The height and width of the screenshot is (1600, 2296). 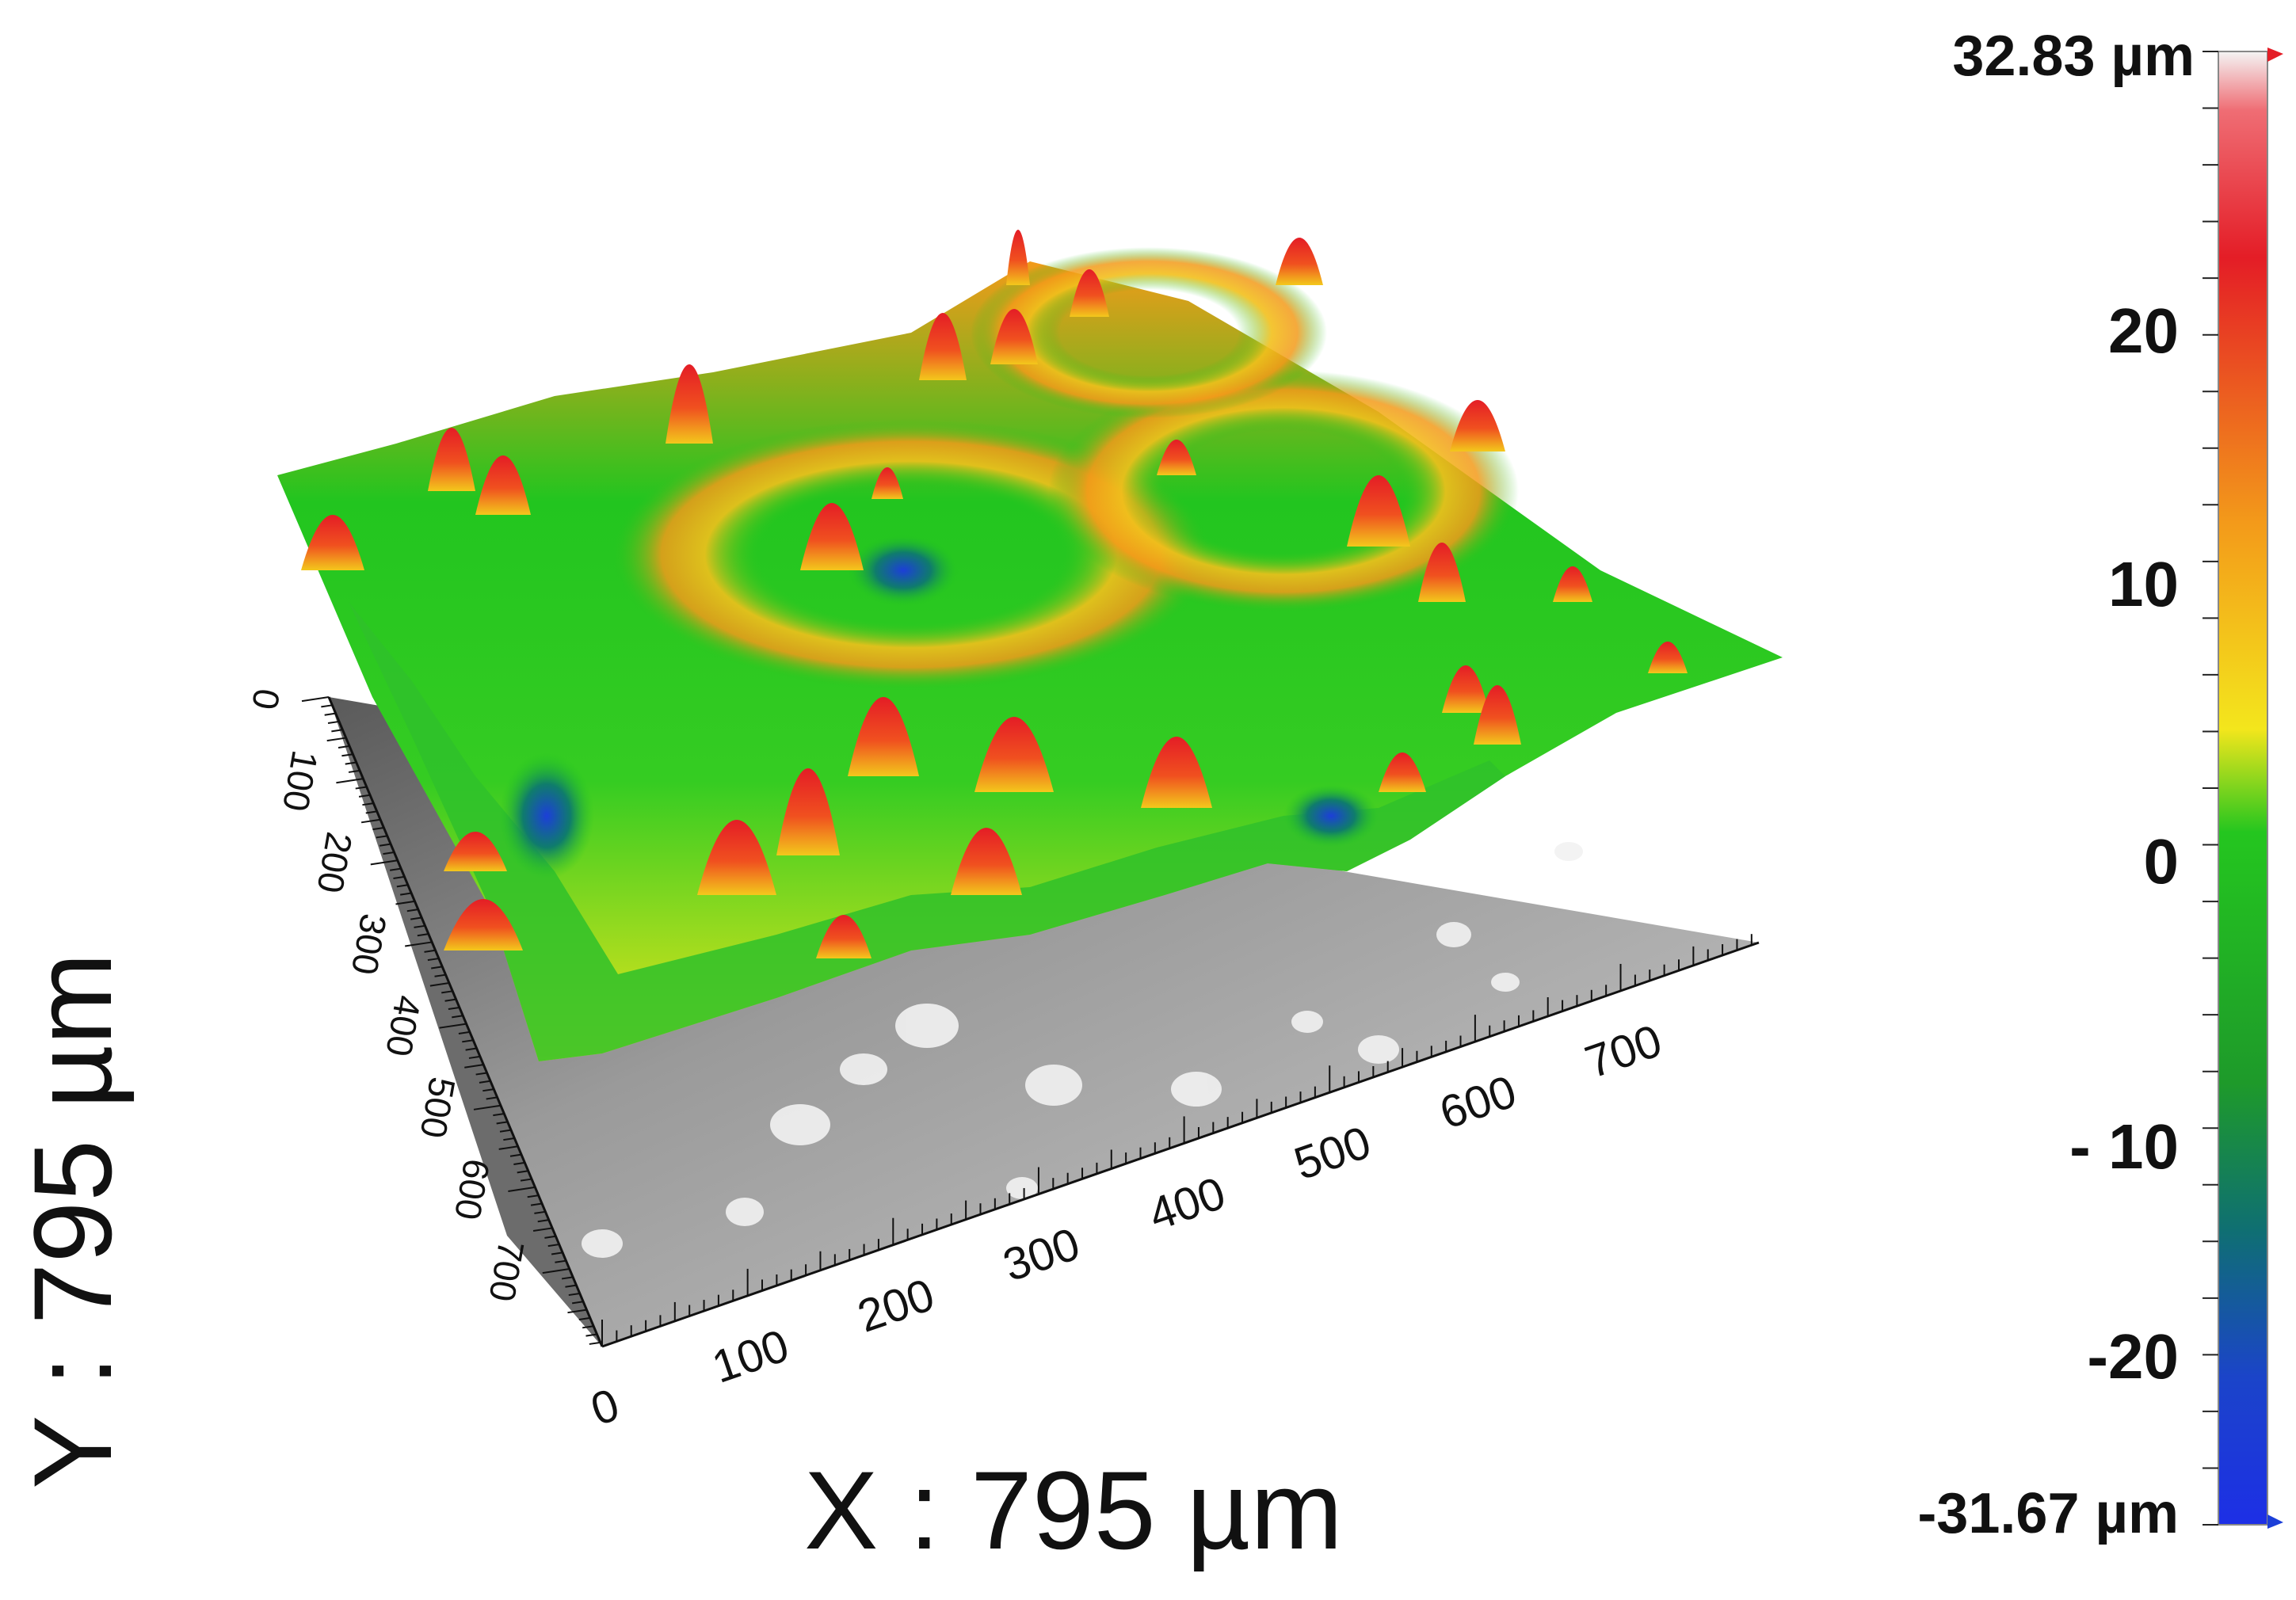 What do you see at coordinates (2133, 1356) in the screenshot?
I see `colorbar-tick-label: -20` at bounding box center [2133, 1356].